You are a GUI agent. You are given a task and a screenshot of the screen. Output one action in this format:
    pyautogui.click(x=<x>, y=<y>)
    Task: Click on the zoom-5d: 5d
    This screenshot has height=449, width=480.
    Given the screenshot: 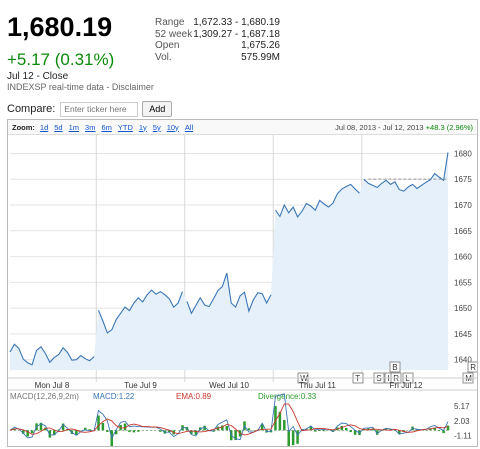 What is the action you would take?
    pyautogui.click(x=58, y=127)
    